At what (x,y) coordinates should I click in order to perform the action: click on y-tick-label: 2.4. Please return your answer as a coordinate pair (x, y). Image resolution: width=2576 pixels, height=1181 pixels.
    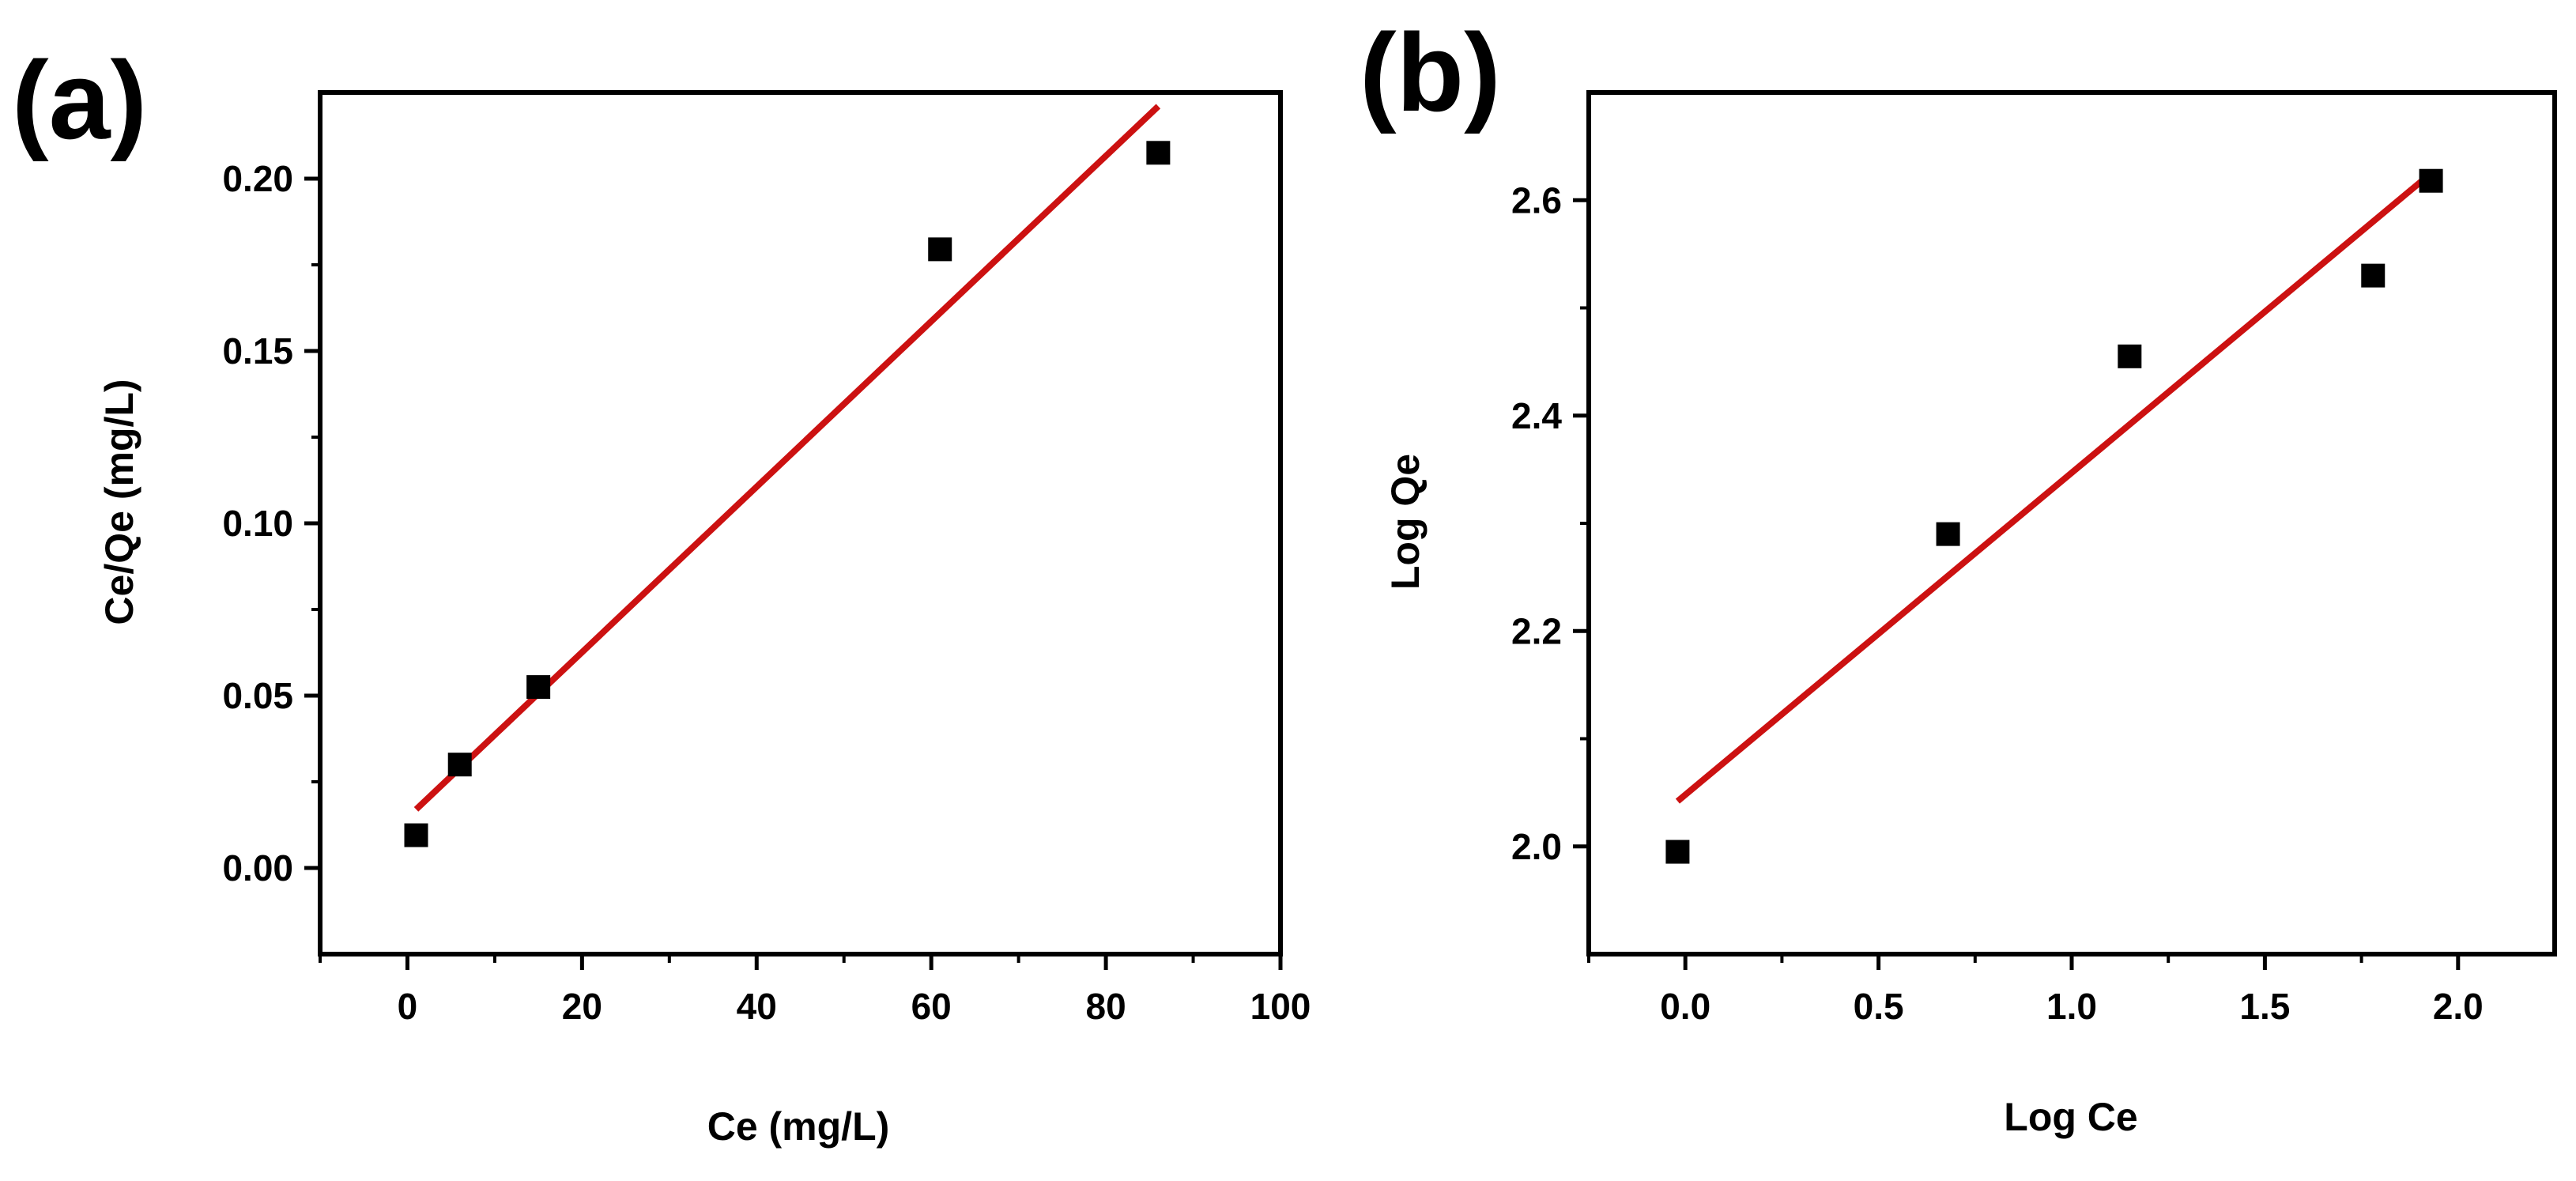
    Looking at the image, I should click on (1536, 415).